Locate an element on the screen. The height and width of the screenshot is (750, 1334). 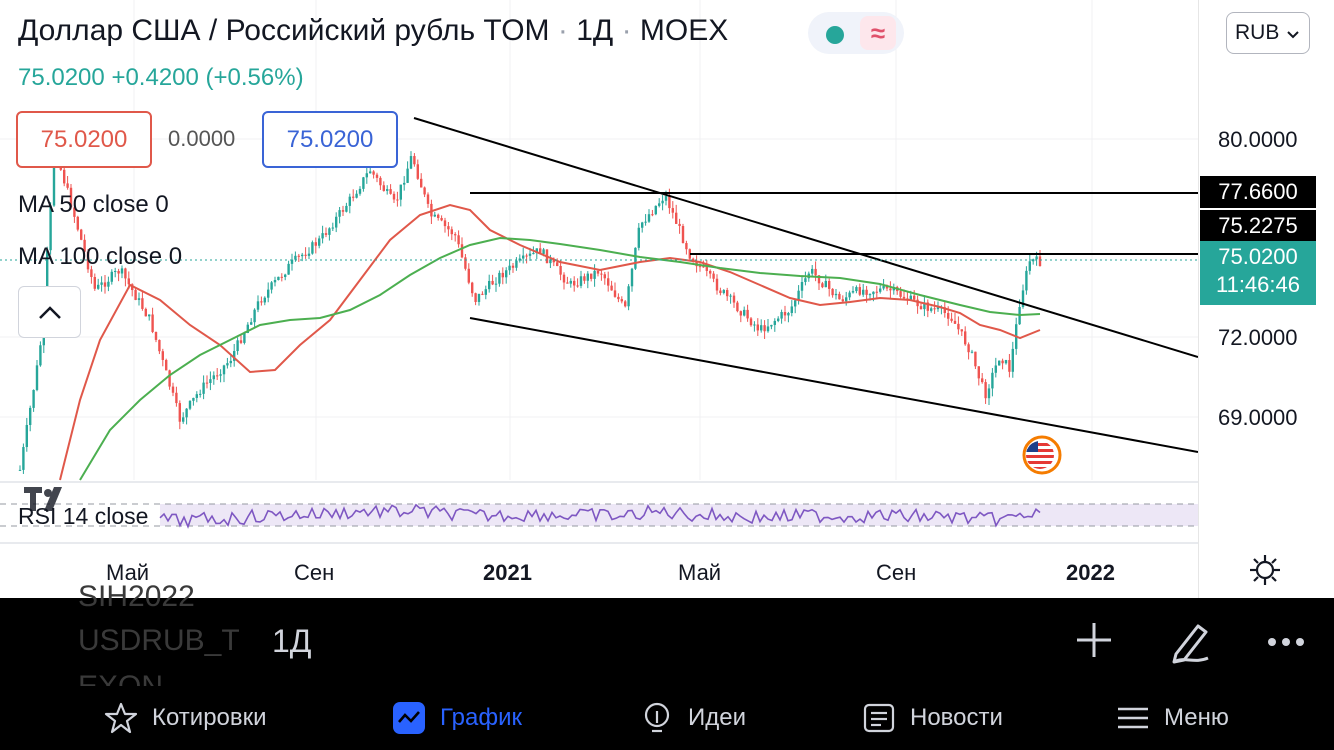
hamburger-icon is located at coordinates (1133, 718).